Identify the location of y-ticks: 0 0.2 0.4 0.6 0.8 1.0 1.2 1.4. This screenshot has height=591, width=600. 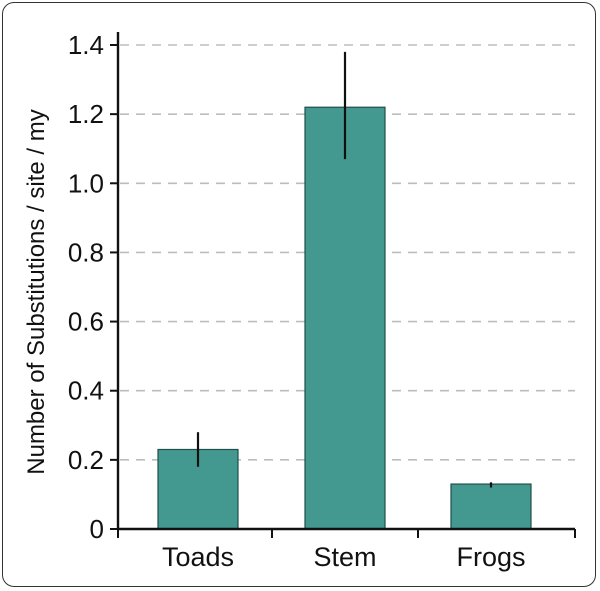
(93, 287).